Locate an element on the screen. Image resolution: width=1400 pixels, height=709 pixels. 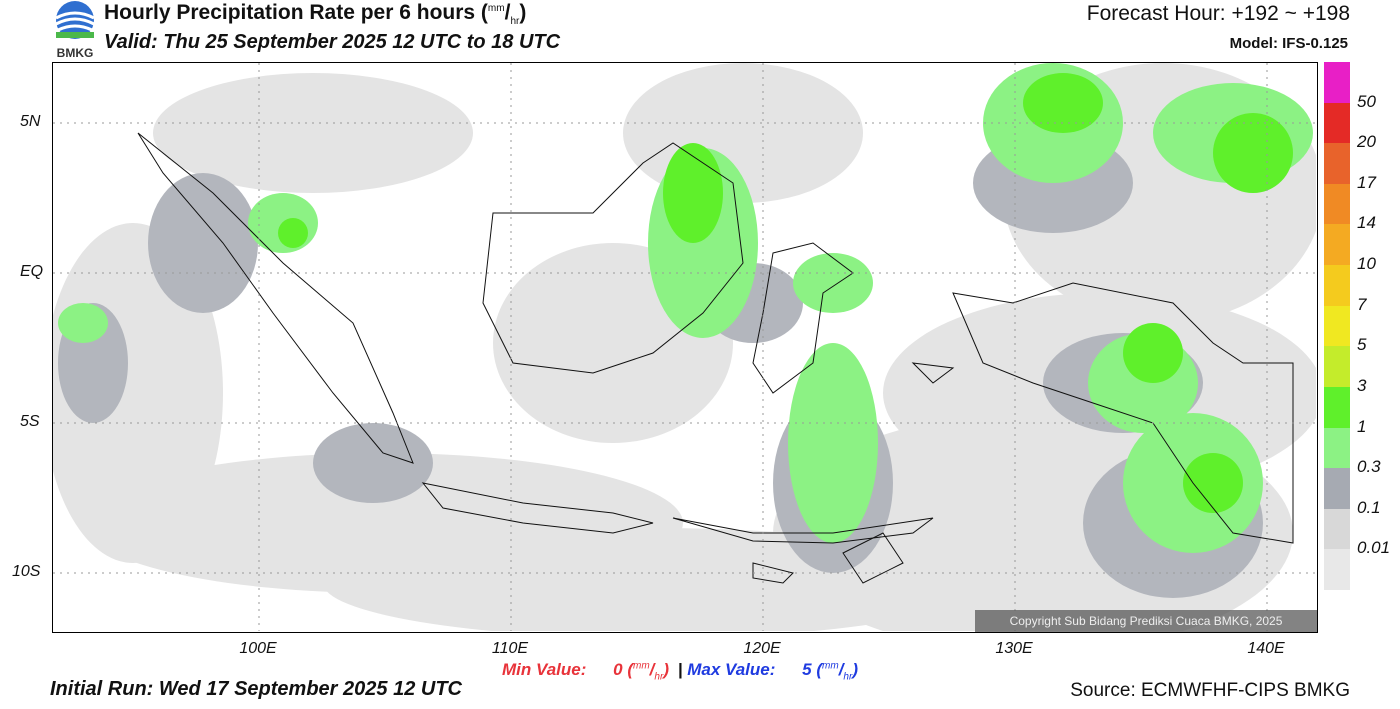
colorbar-label: 3 is located at coordinates (1362, 385).